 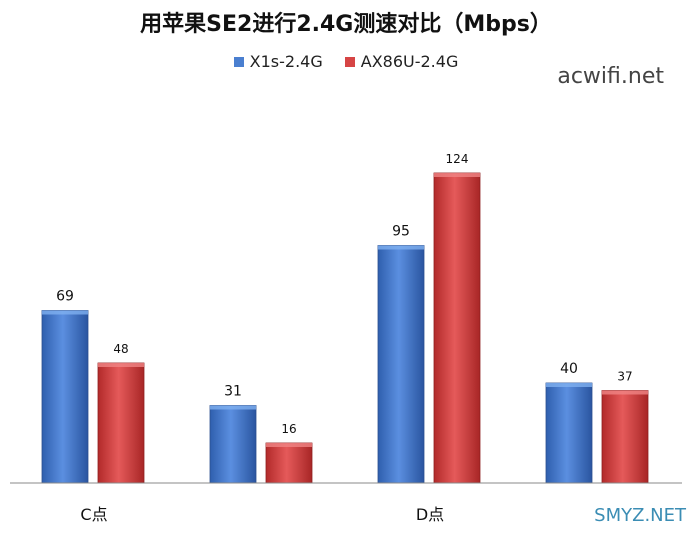 I want to click on data-label-series-1-cat-1: 69, so click(x=65, y=297).